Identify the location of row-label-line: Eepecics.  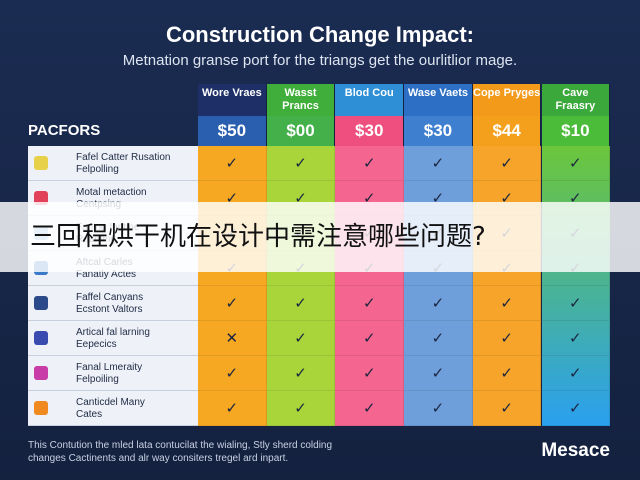
(96, 344).